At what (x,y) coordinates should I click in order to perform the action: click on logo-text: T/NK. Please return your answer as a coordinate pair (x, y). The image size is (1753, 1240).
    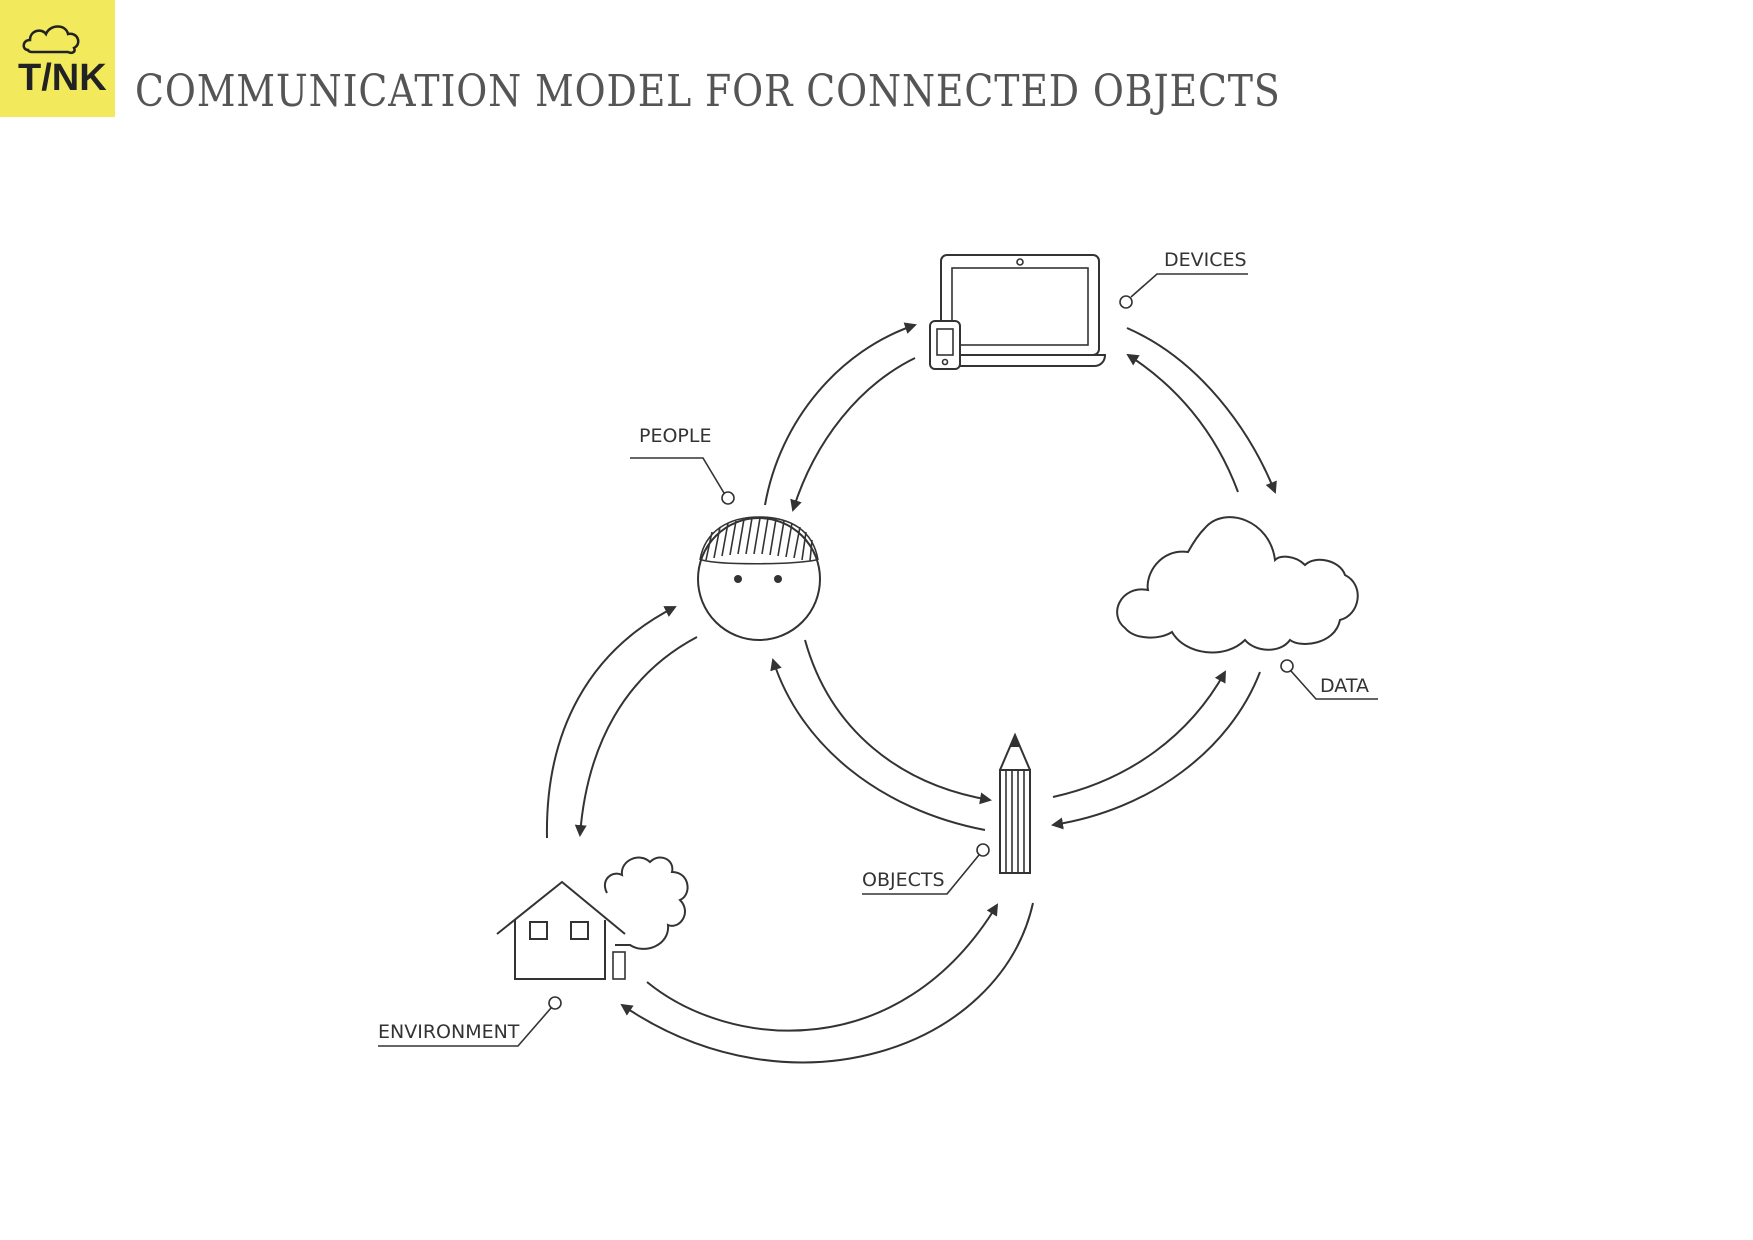
    Looking at the image, I should click on (62, 78).